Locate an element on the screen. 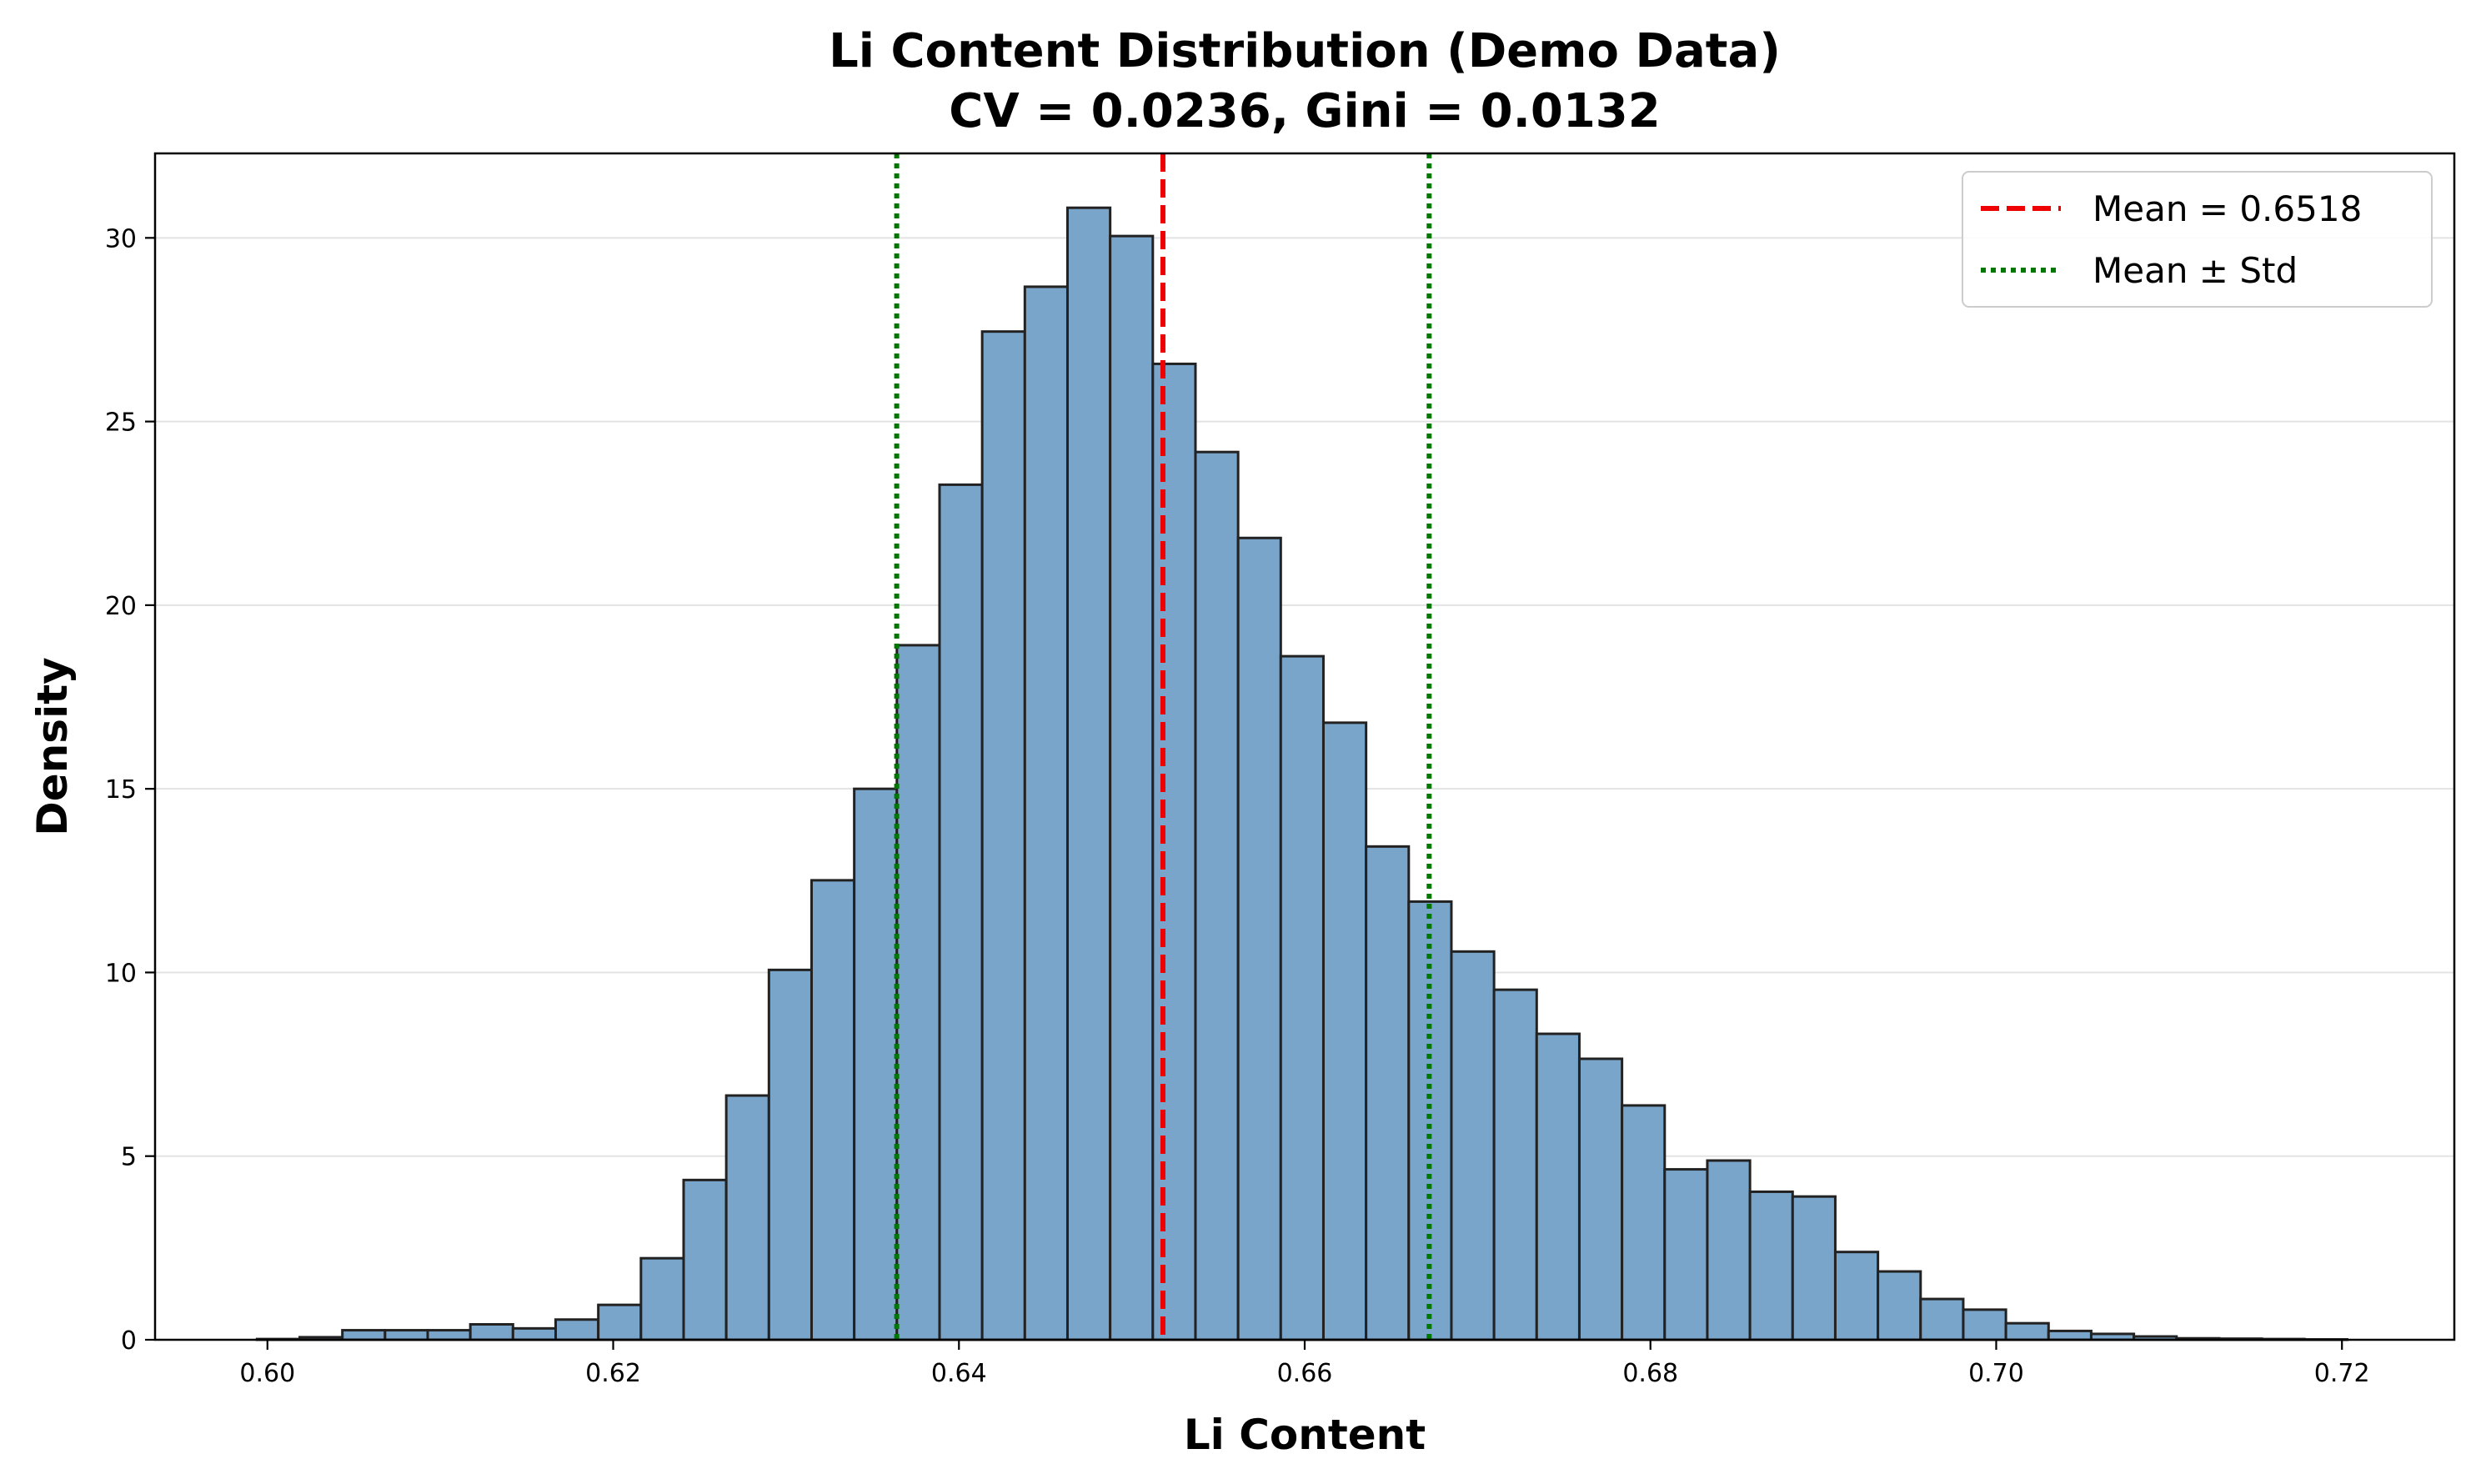 The image size is (2476, 1484). x-tick-label: 0.66 is located at coordinates (1305, 1373).